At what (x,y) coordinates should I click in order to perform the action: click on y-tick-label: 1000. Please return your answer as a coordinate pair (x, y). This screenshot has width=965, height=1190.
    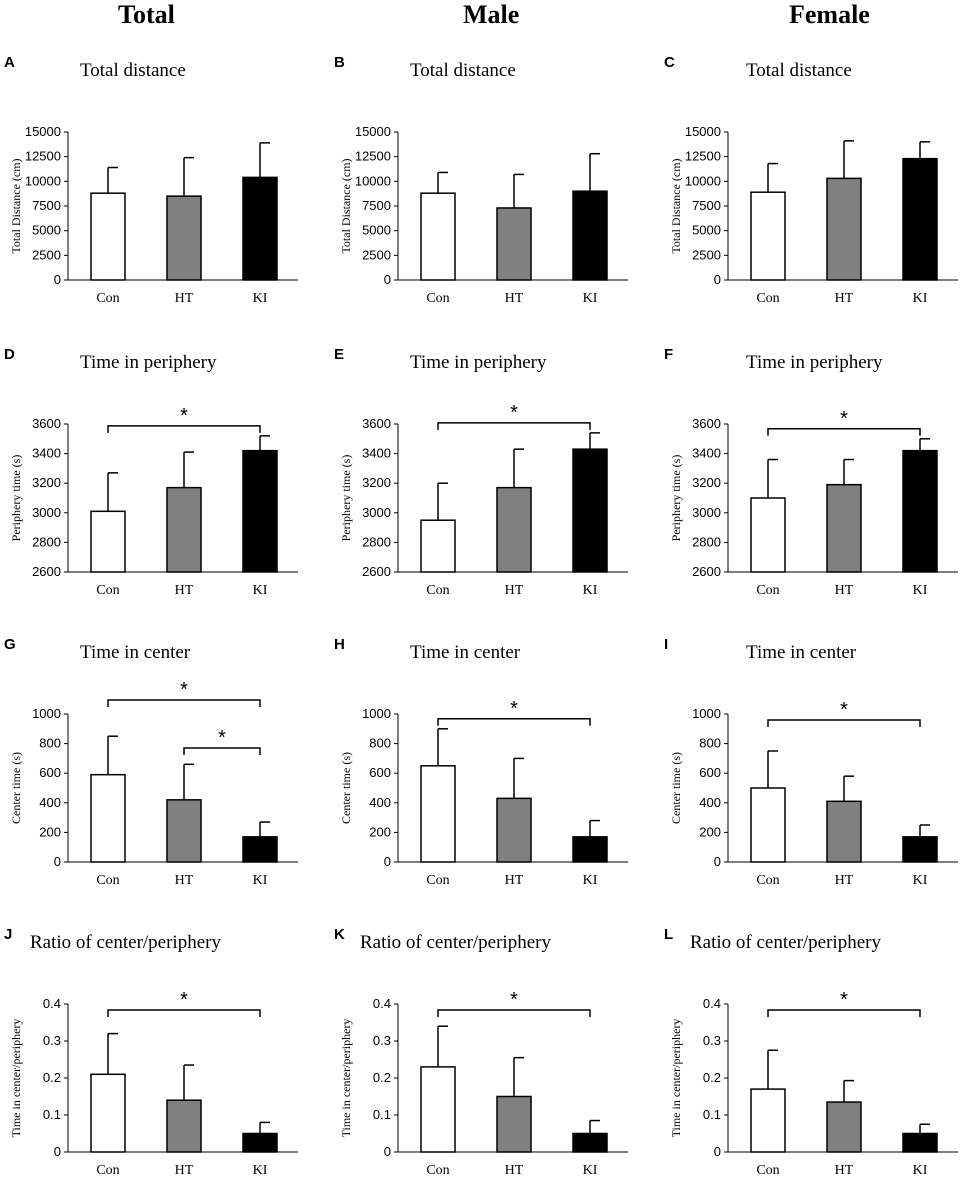
    Looking at the image, I should click on (706, 713).